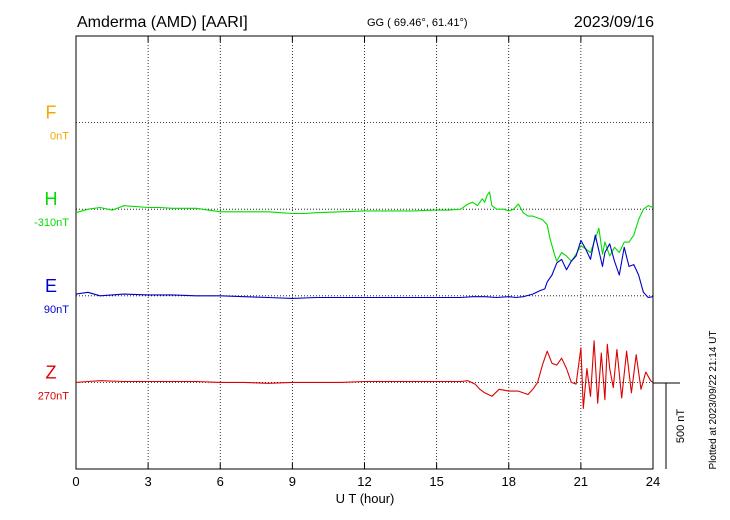 Image resolution: width=730 pixels, height=520 pixels. Describe the element at coordinates (75, 481) in the screenshot. I see `x-tick-label: 0` at that location.